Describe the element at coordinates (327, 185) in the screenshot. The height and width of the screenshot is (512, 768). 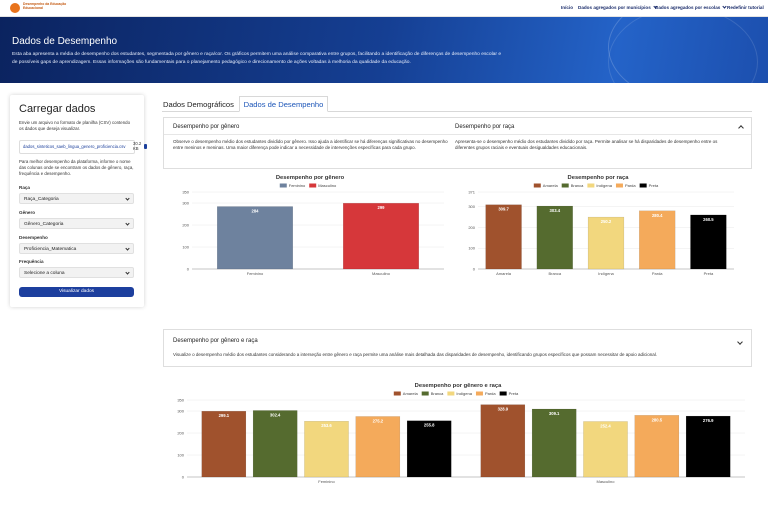
I see `legend-label: Masculino` at that location.